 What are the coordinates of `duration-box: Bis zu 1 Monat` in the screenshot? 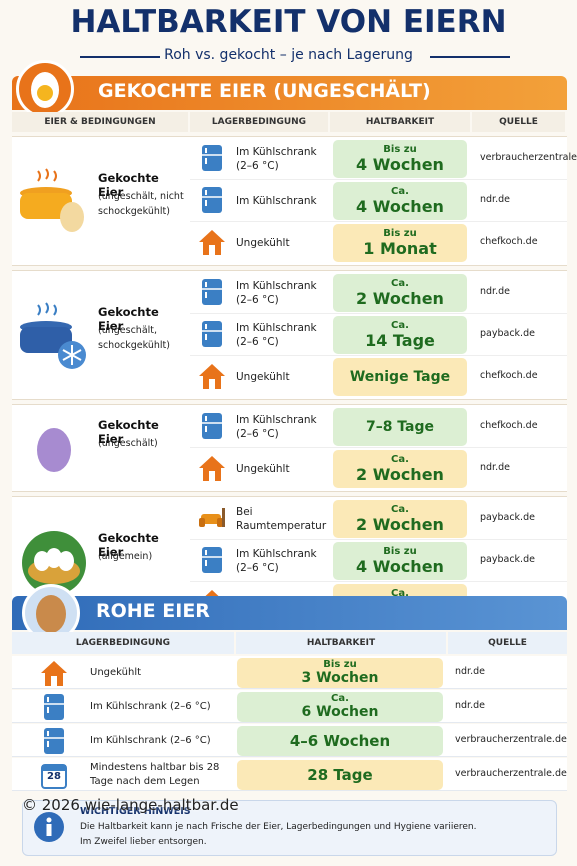 It's located at (400, 243).